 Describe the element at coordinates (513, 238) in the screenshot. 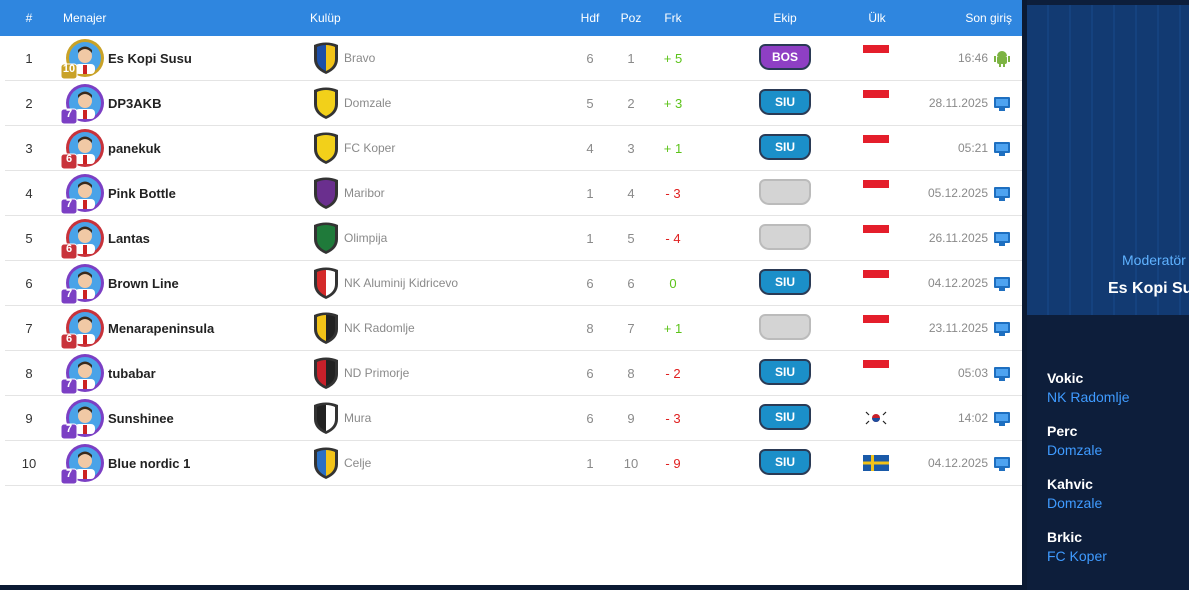

I see `table-row: 5 6 Lantas Olimpija 1 5 - 4 26.11.2025` at that location.